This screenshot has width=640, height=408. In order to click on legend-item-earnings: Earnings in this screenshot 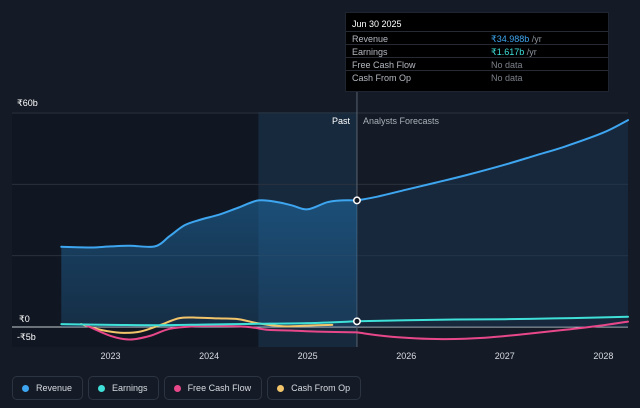, I will do `click(123, 388)`.